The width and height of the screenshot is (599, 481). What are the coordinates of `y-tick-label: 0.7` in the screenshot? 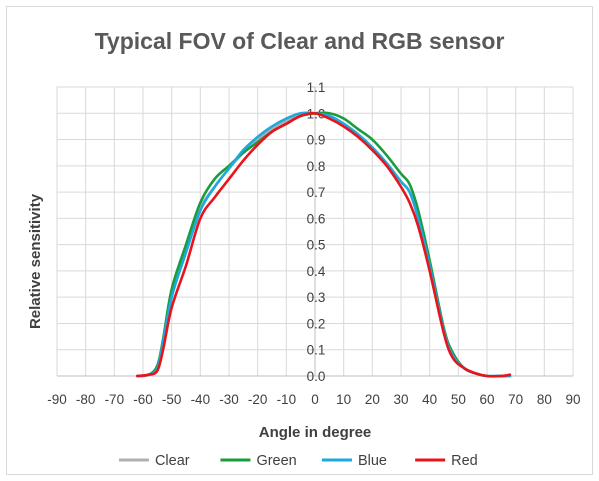 It's located at (316, 192).